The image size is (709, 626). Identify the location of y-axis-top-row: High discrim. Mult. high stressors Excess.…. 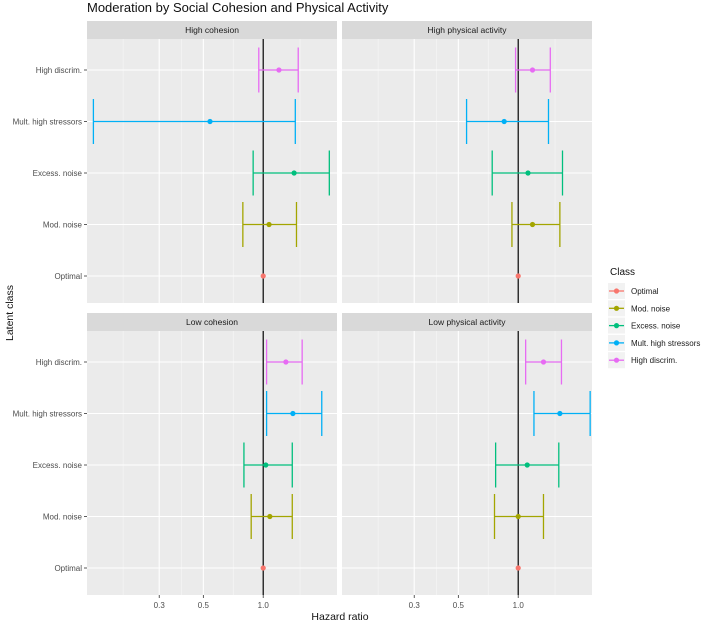
(50, 173).